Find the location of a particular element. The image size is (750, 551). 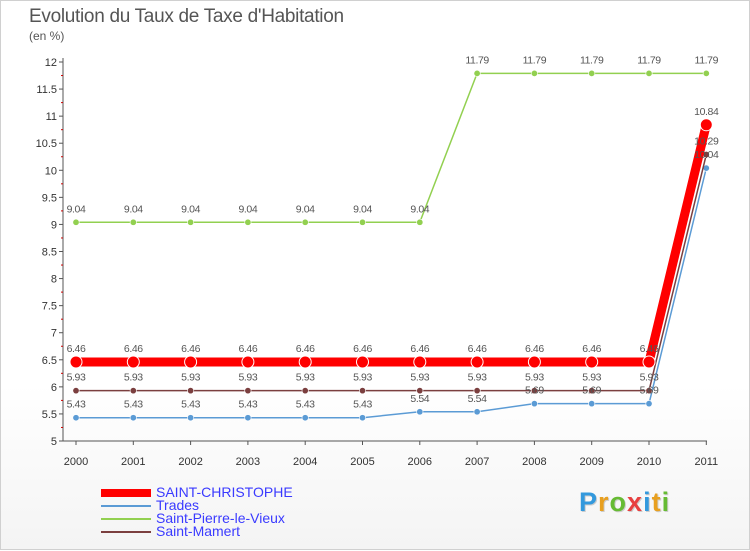

x-tick-label: 2010 is located at coordinates (649, 462).